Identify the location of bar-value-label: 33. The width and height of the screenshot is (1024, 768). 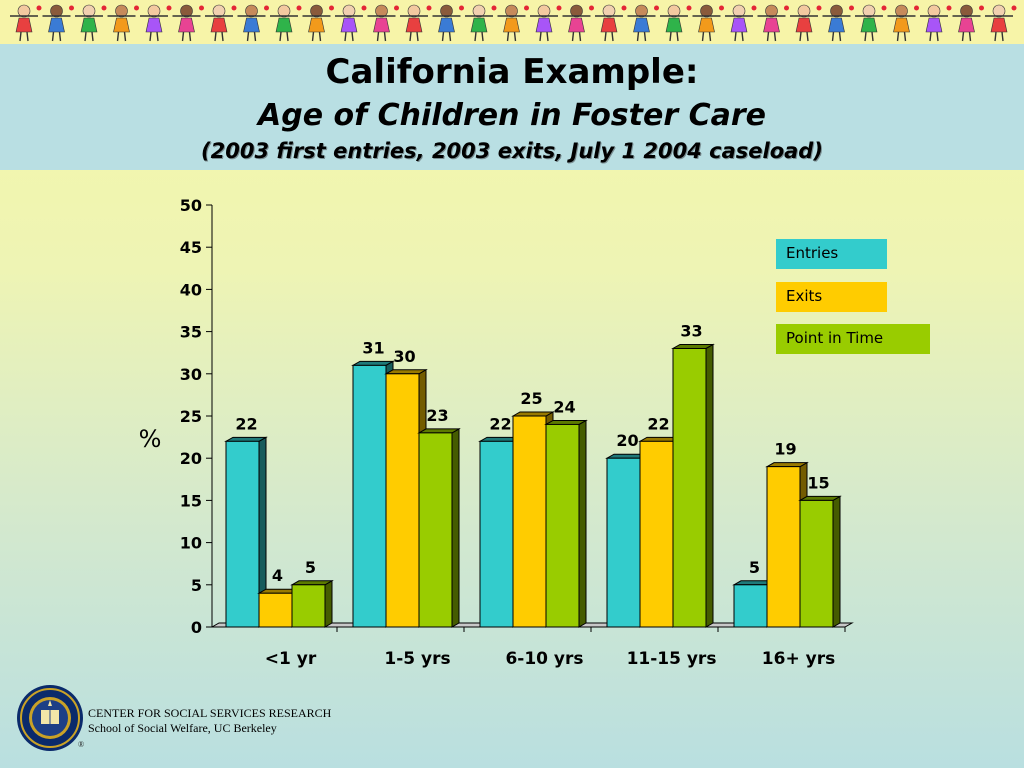
(691, 330).